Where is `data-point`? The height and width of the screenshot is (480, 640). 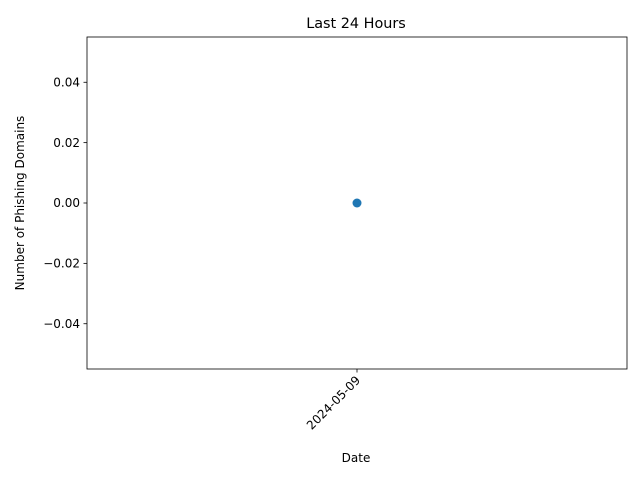 data-point is located at coordinates (357, 203).